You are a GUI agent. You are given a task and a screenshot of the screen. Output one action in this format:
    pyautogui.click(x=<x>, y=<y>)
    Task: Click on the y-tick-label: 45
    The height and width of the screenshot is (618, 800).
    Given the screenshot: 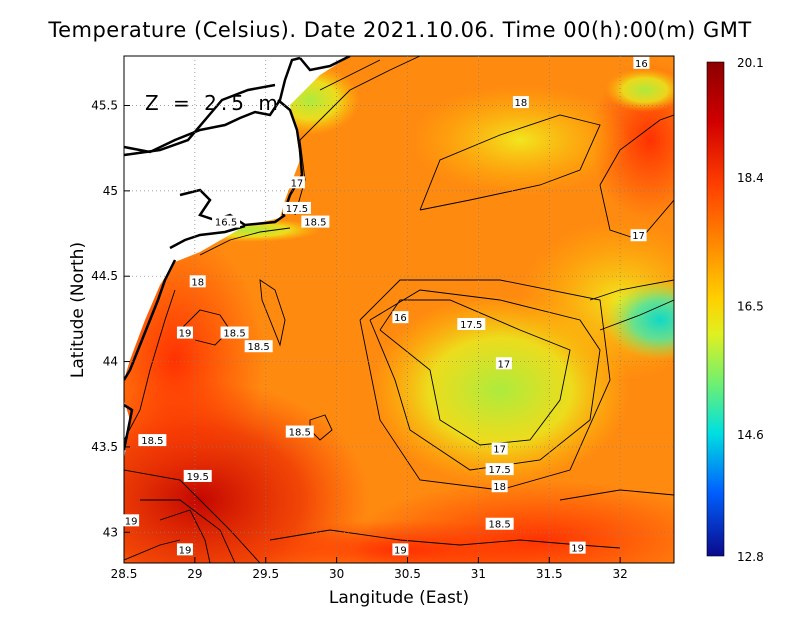 What is the action you would take?
    pyautogui.click(x=110, y=191)
    